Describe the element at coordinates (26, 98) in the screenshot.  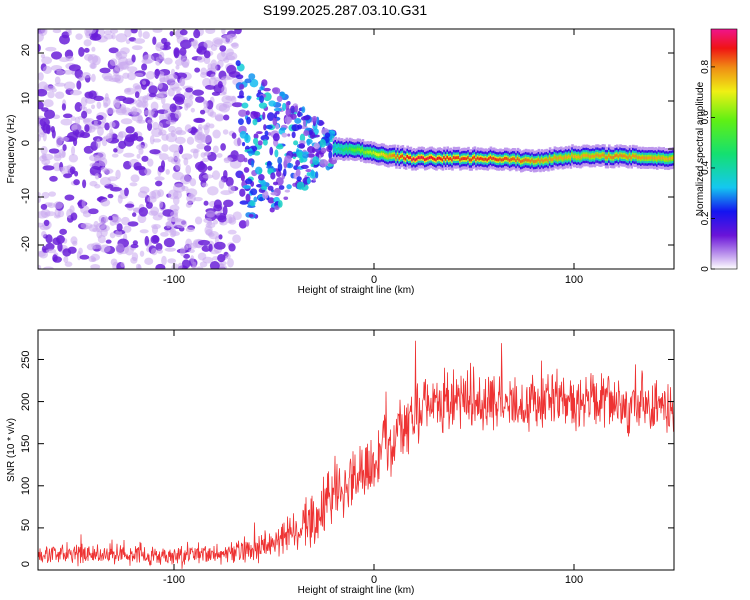
I see `y-tick-label: 10` at that location.